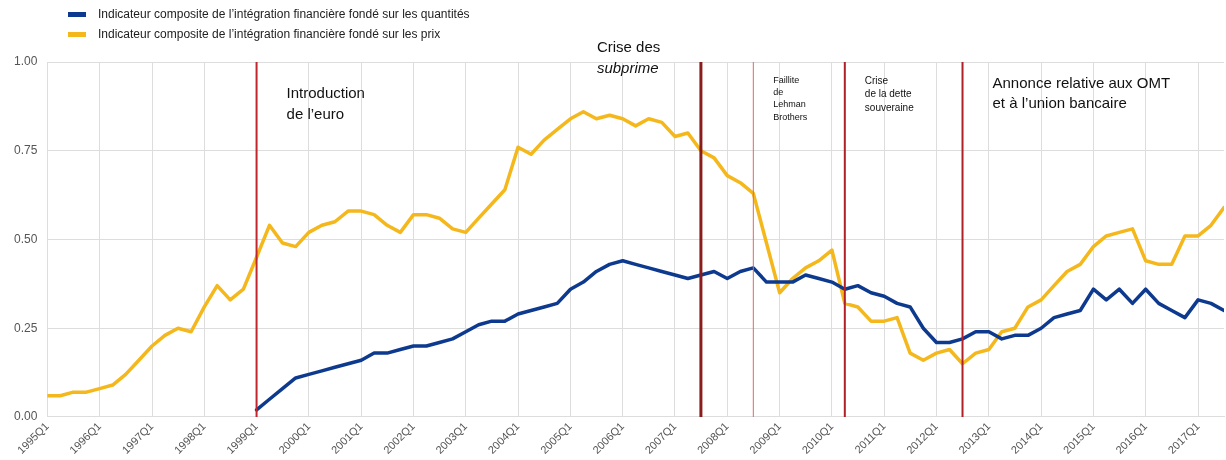  What do you see at coordinates (284, 14) in the screenshot?
I see `legend-label: Indicateur composite de l’intégration financière fondé sur les quantités` at bounding box center [284, 14].